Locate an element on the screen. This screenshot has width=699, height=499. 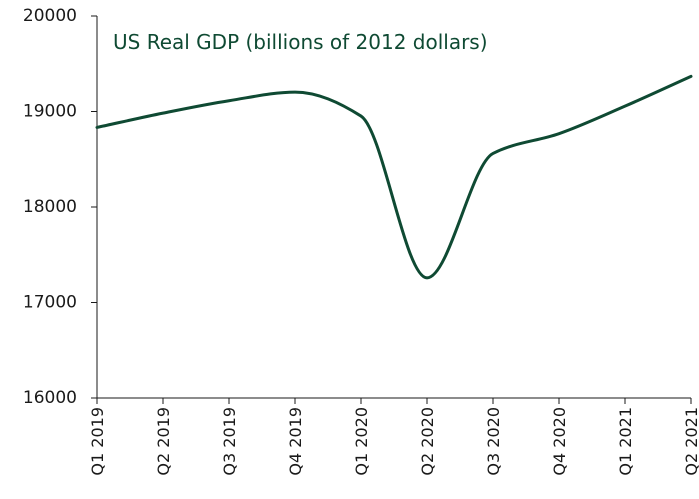
y-tick-label: 17000 is located at coordinates (50, 303).